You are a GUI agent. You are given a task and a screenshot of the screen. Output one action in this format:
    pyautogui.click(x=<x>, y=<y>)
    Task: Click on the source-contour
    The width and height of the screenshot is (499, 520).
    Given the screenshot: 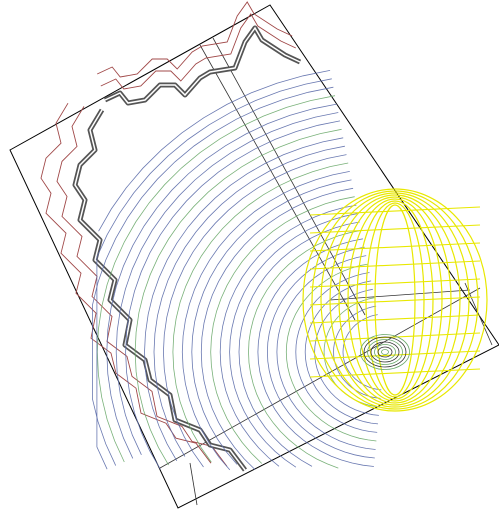 What is the action you would take?
    pyautogui.click(x=385, y=352)
    